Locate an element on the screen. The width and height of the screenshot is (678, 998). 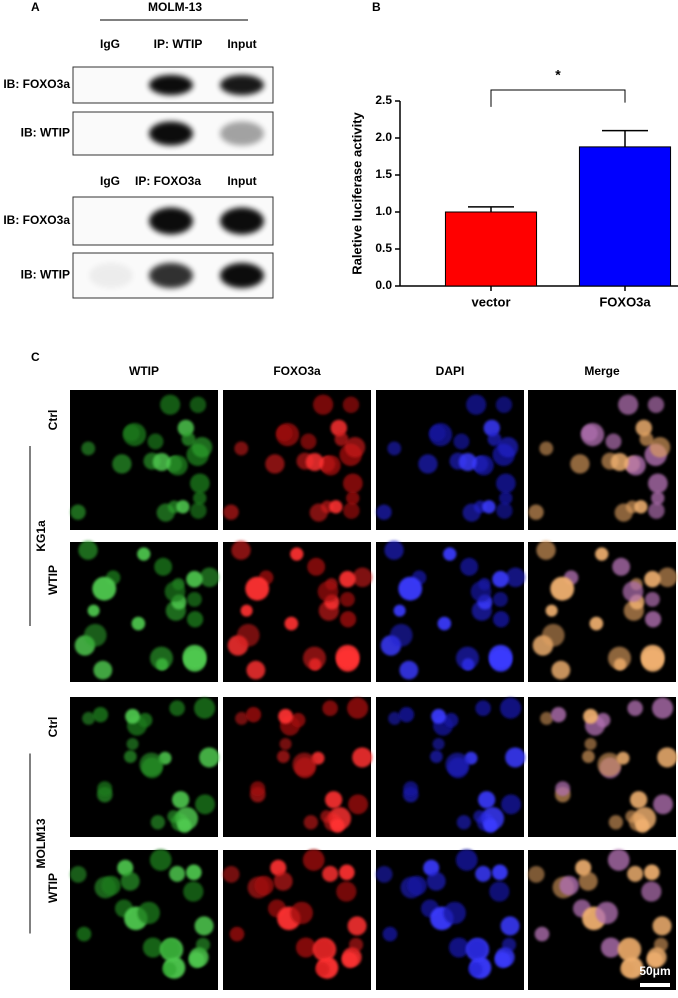
scale-bar is located at coordinates (655, 985).